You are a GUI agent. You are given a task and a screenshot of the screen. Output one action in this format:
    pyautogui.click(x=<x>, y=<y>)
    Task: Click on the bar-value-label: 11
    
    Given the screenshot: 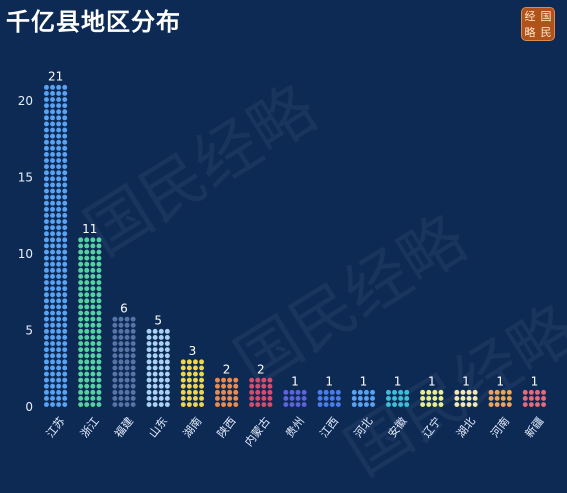 What is the action you would take?
    pyautogui.click(x=89, y=229)
    